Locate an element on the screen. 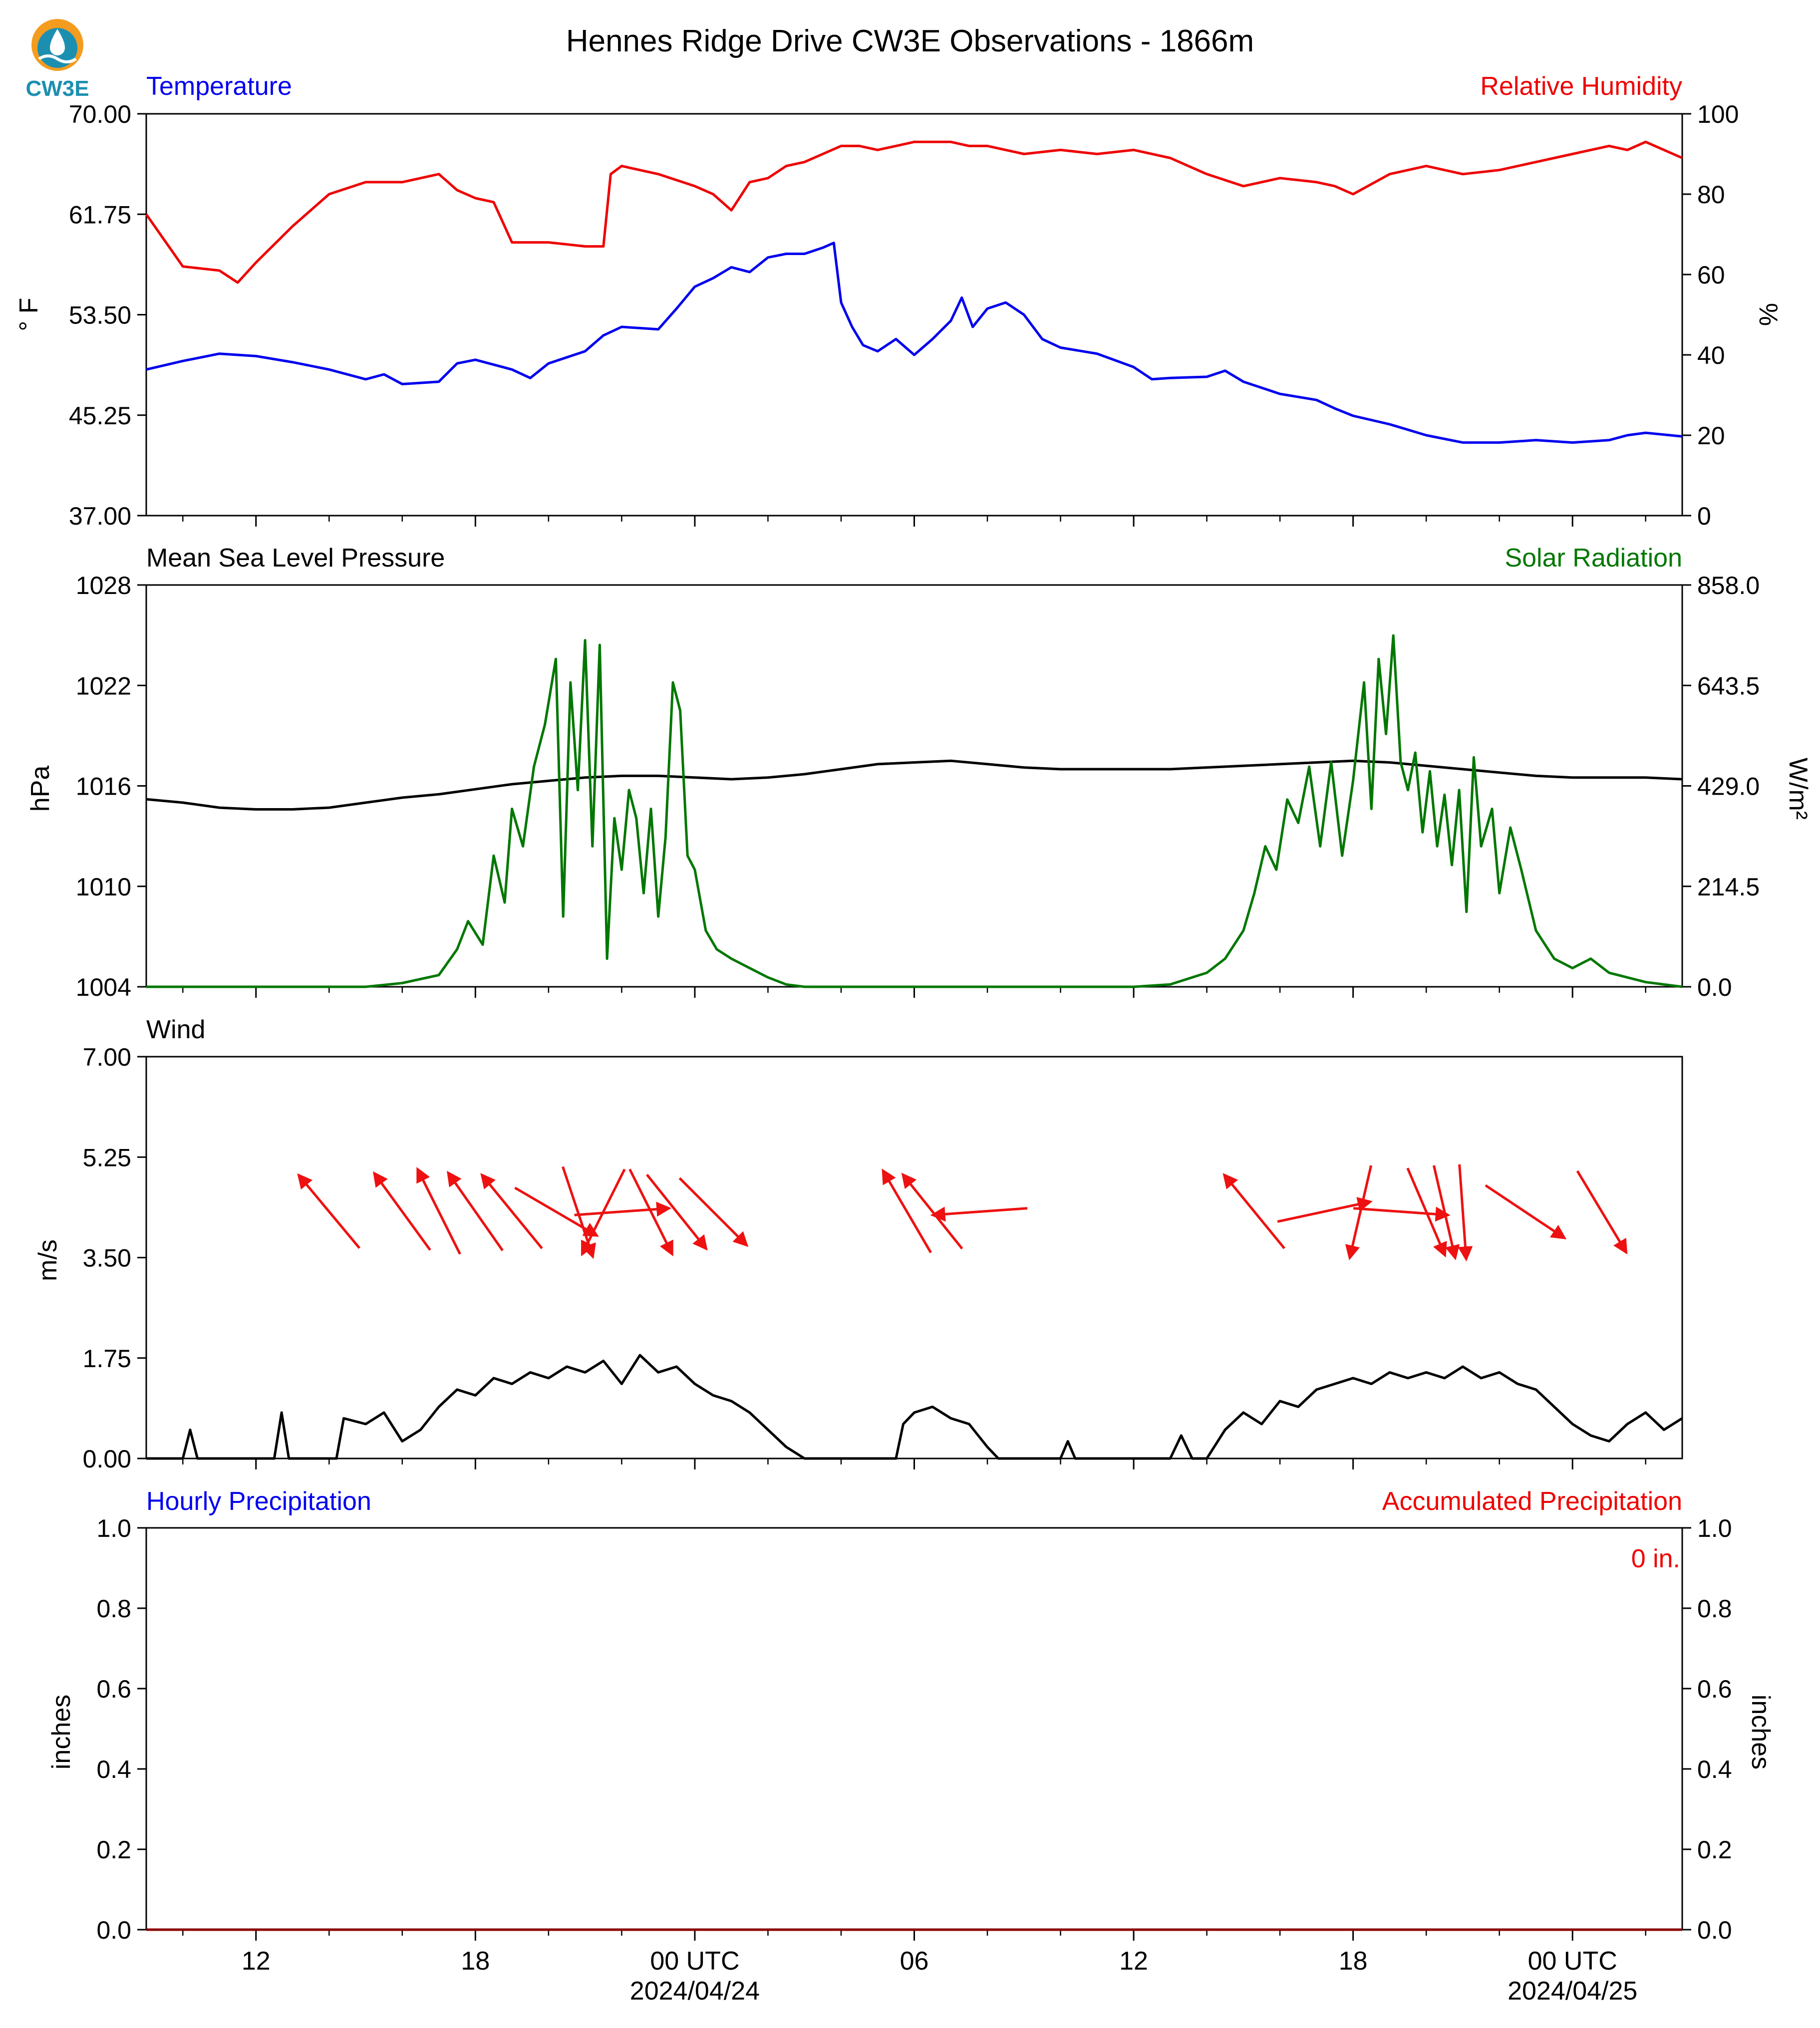 The width and height of the screenshot is (1820, 2028). y-tick-label: 7.00 is located at coordinates (107, 1057).